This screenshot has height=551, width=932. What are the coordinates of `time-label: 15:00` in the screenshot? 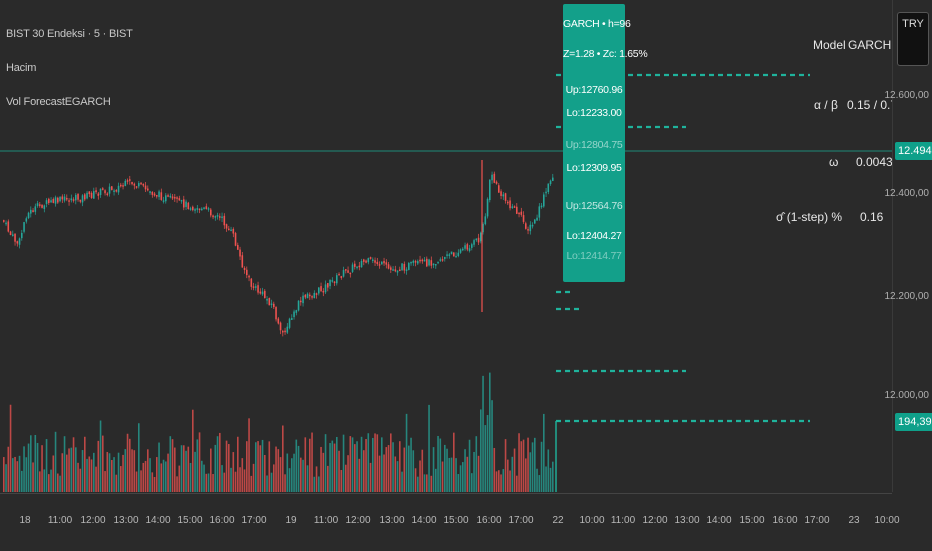 It's located at (752, 520).